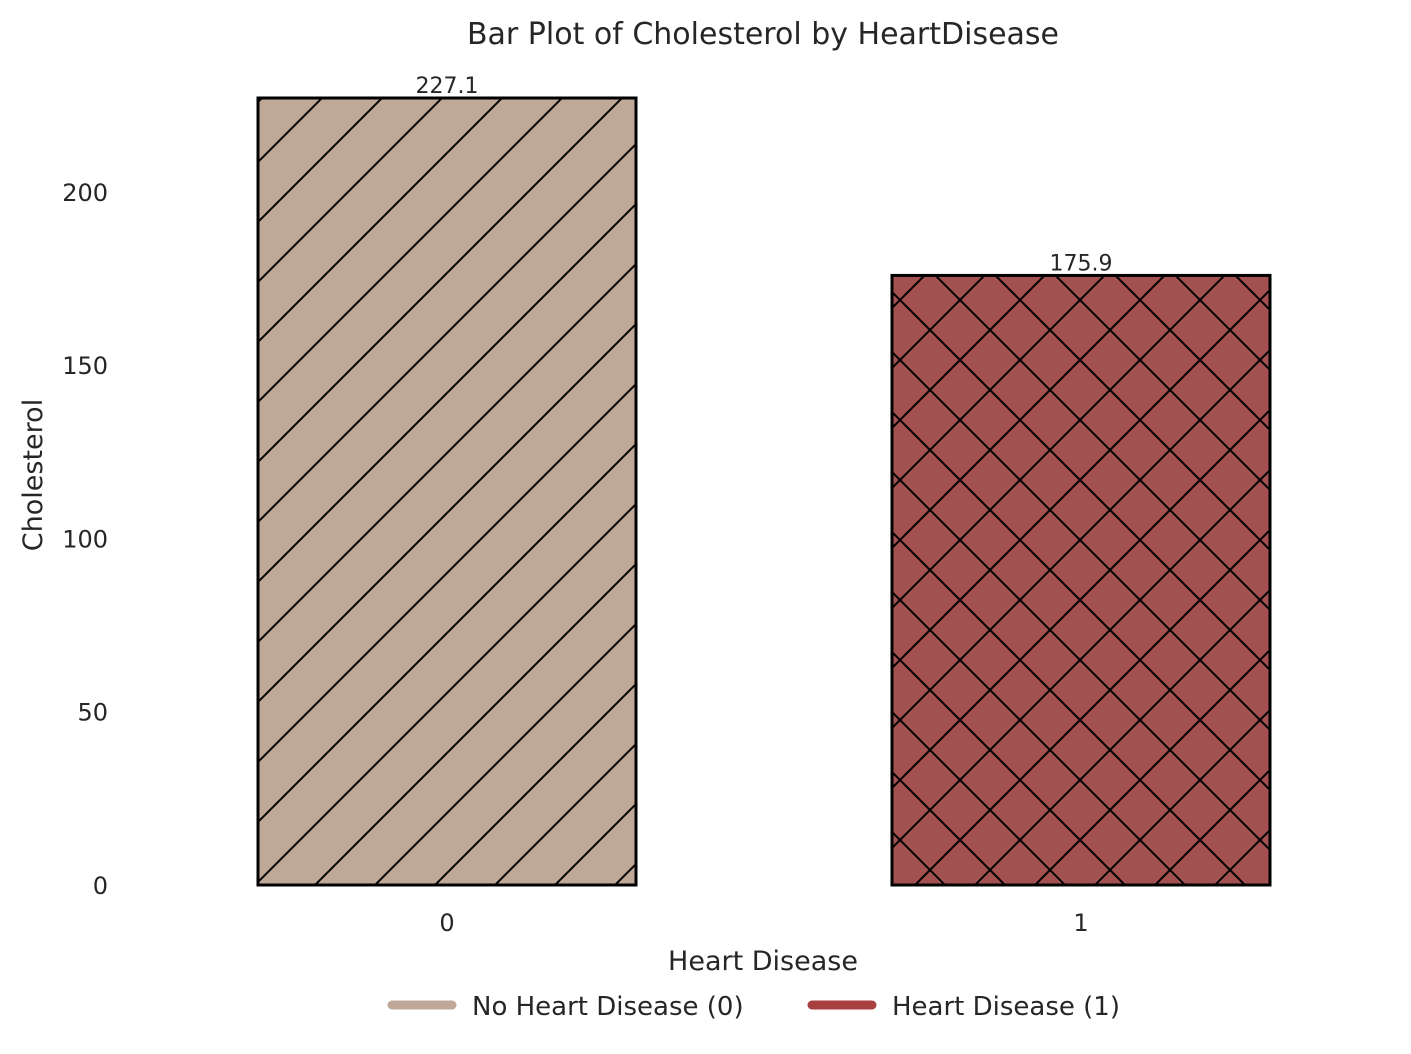 The height and width of the screenshot is (1054, 1411). Describe the element at coordinates (608, 1007) in the screenshot. I see `legend-label: No Heart Disease (0)` at that location.